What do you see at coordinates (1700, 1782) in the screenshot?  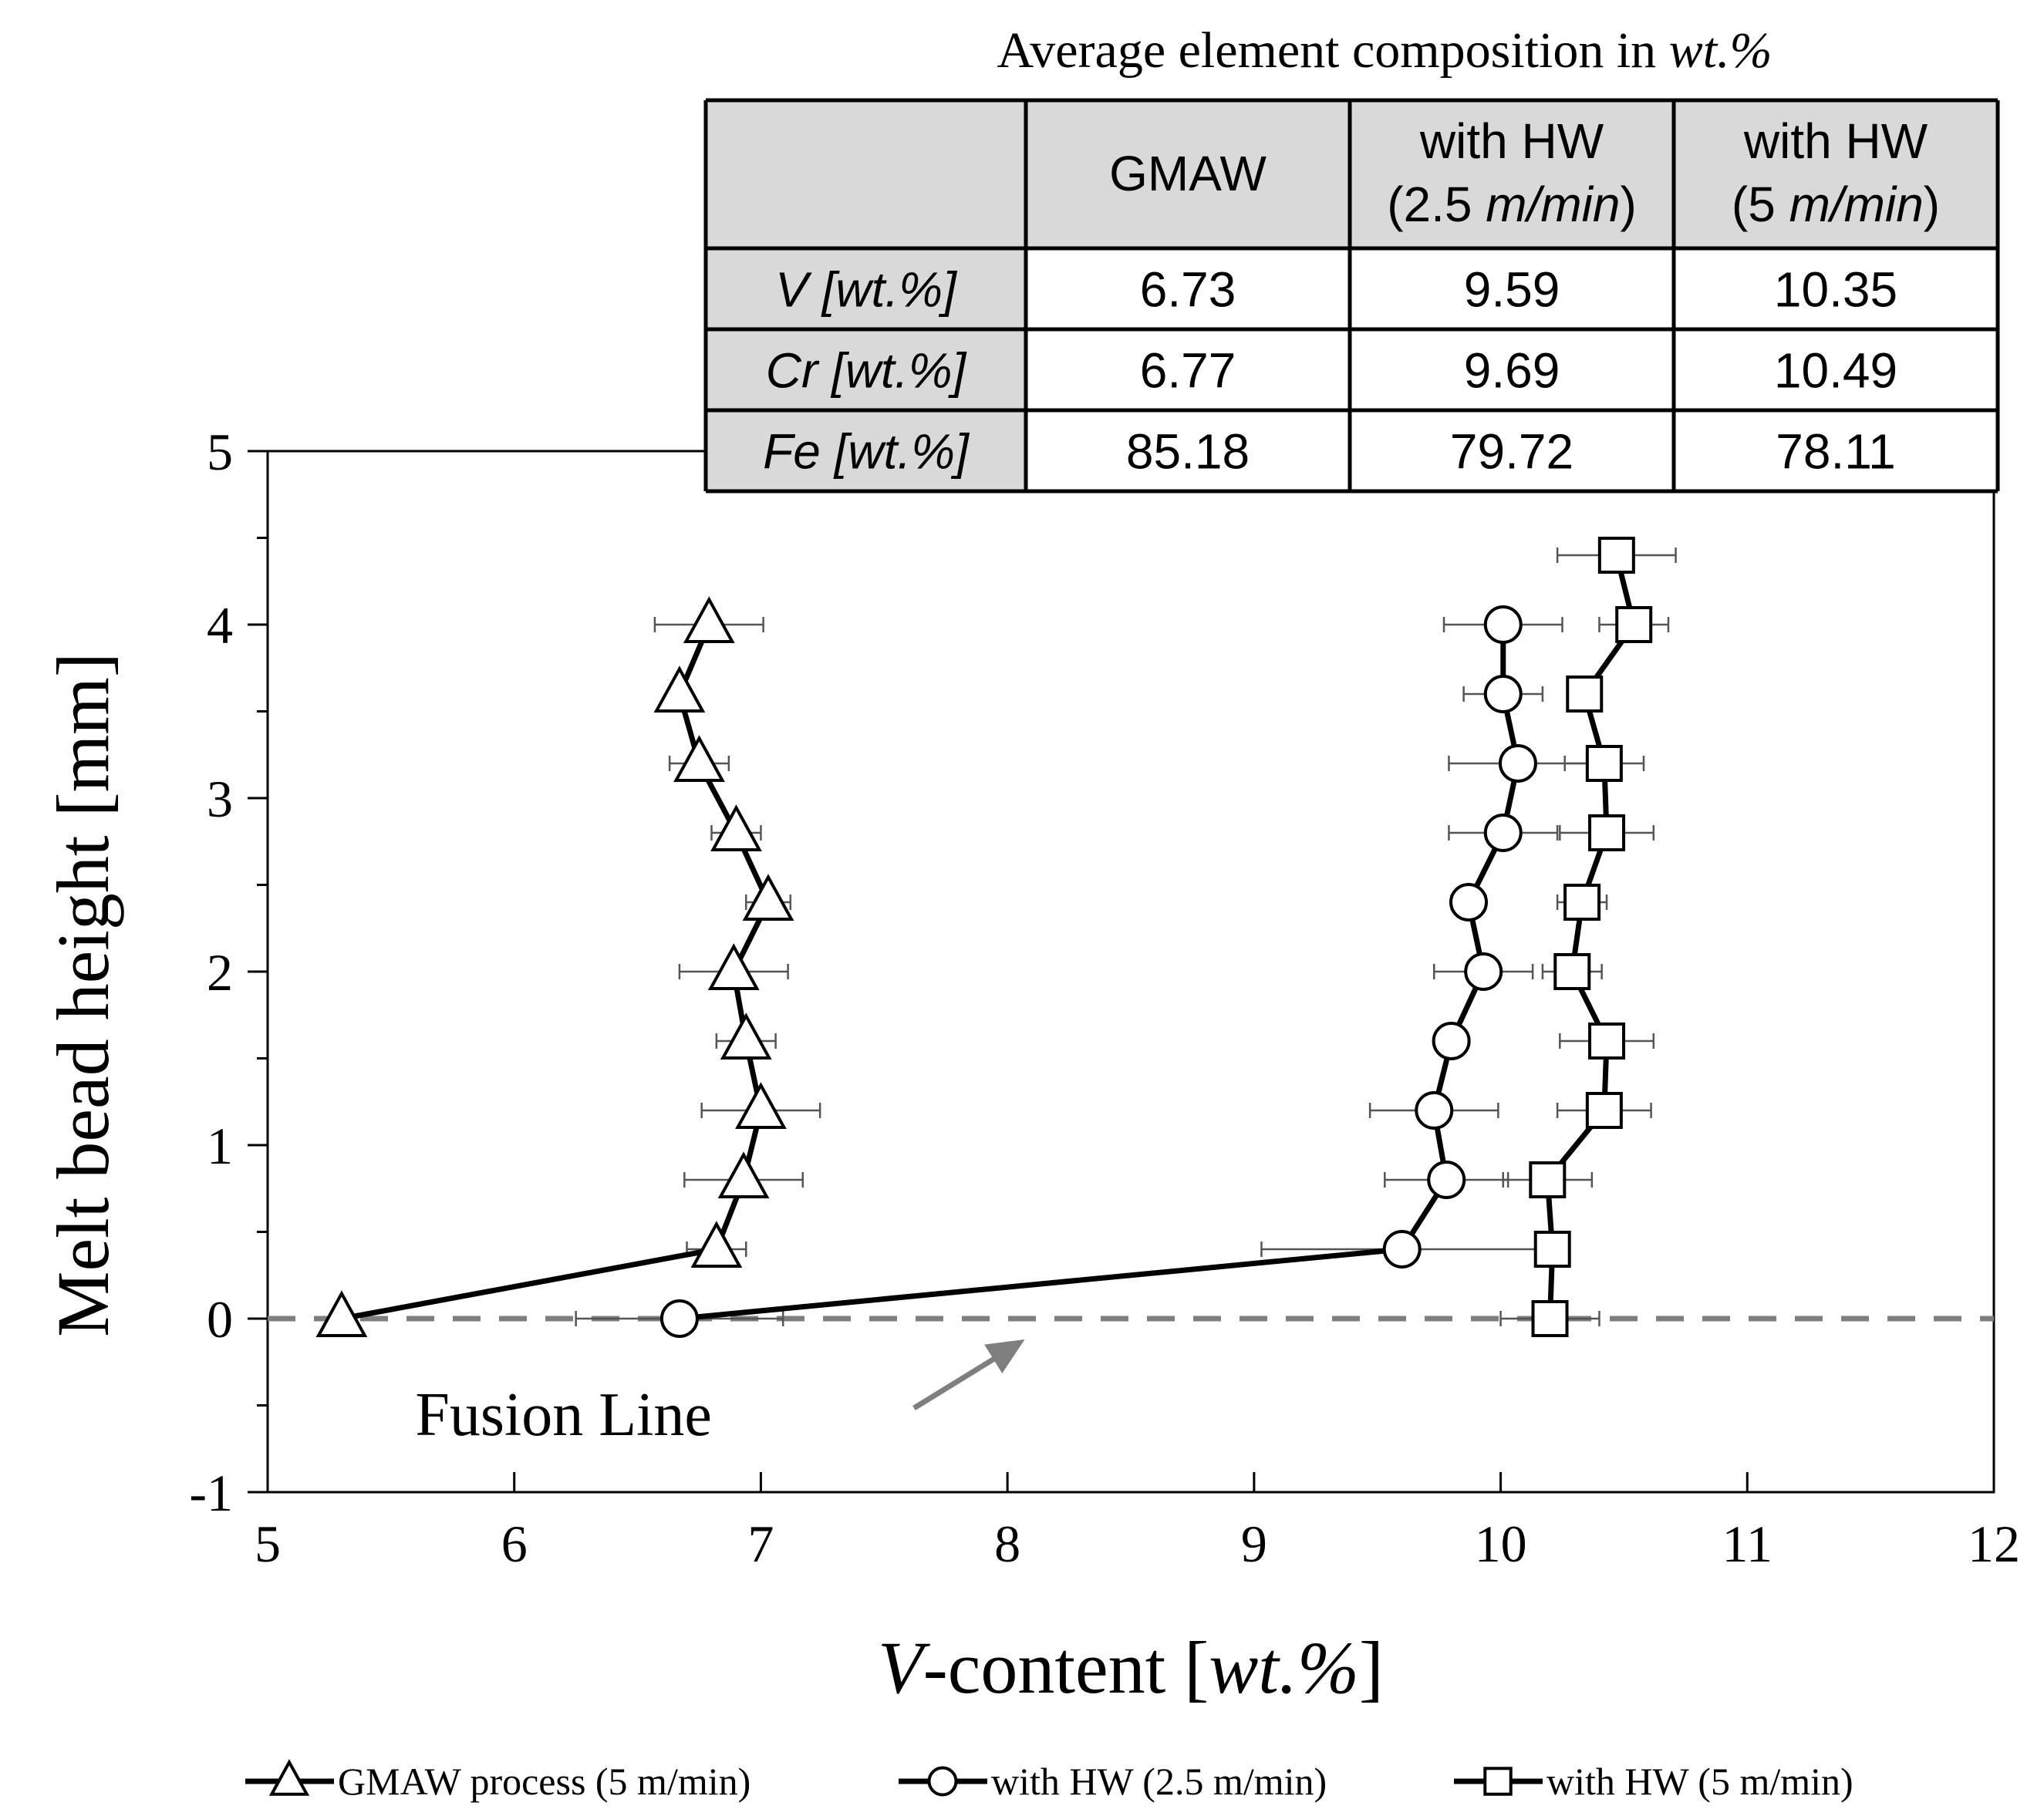 I see `legend-label: with HW (5 m/min)` at bounding box center [1700, 1782].